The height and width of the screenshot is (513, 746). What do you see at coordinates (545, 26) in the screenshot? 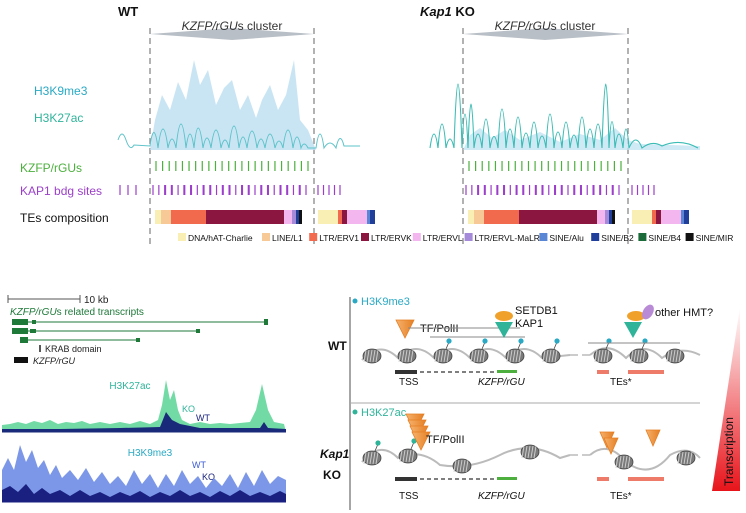
I see `ko-cluster-label: KZFP/rGUs cluster` at bounding box center [545, 26].